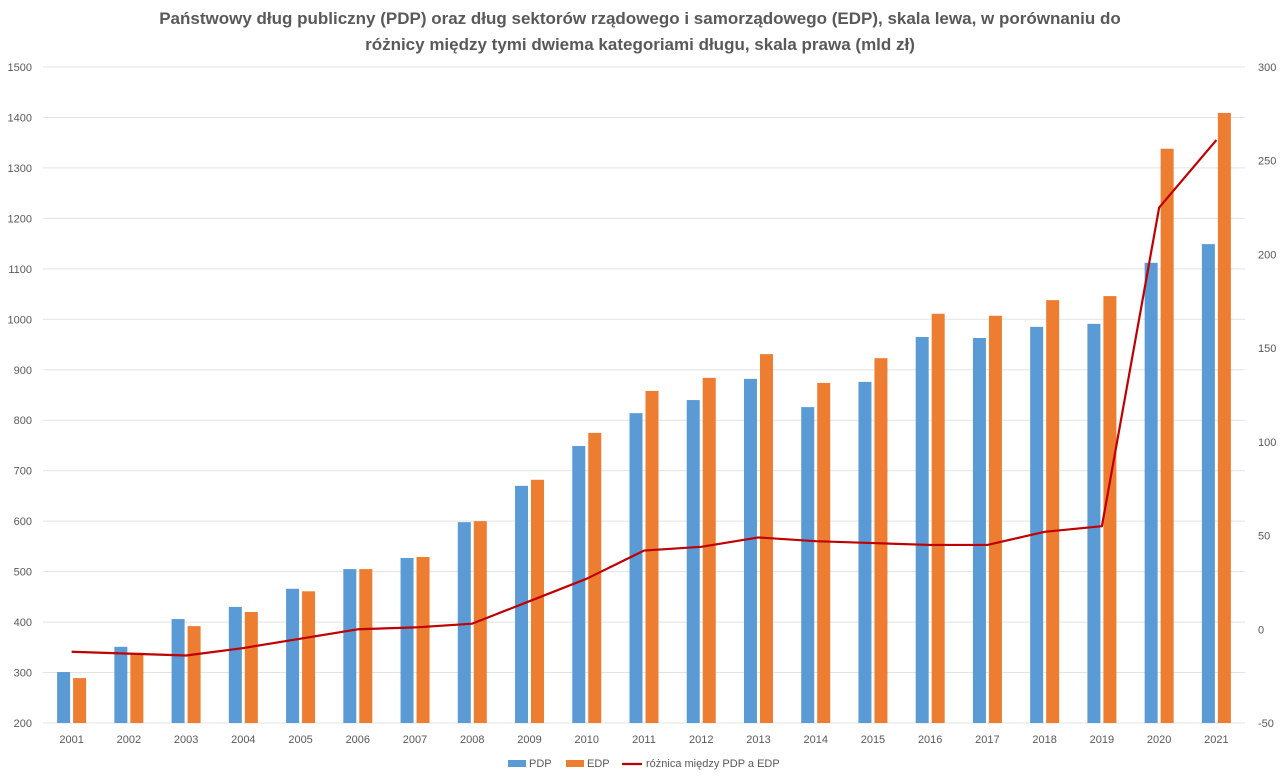 Image resolution: width=1280 pixels, height=776 pixels. What do you see at coordinates (1267, 255) in the screenshot?
I see `y-right-tick-label: 200` at bounding box center [1267, 255].